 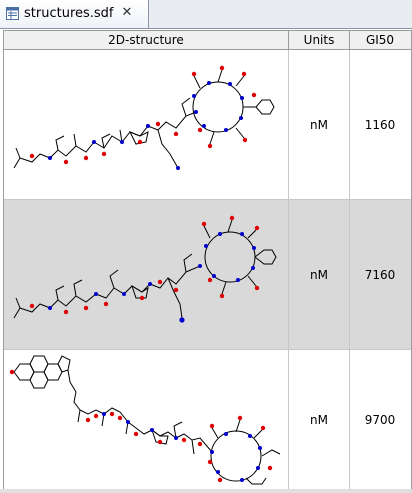 What do you see at coordinates (69, 13) in the screenshot?
I see `tab-label: structures.sdf` at bounding box center [69, 13].